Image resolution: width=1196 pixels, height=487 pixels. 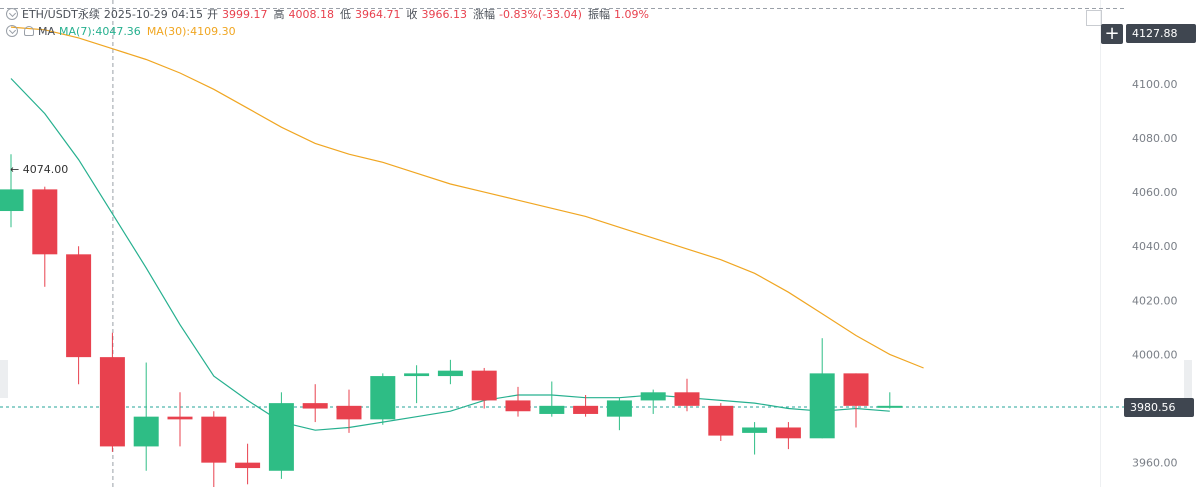 I want to click on y-tick-label: 4040.00, so click(x=1155, y=246).